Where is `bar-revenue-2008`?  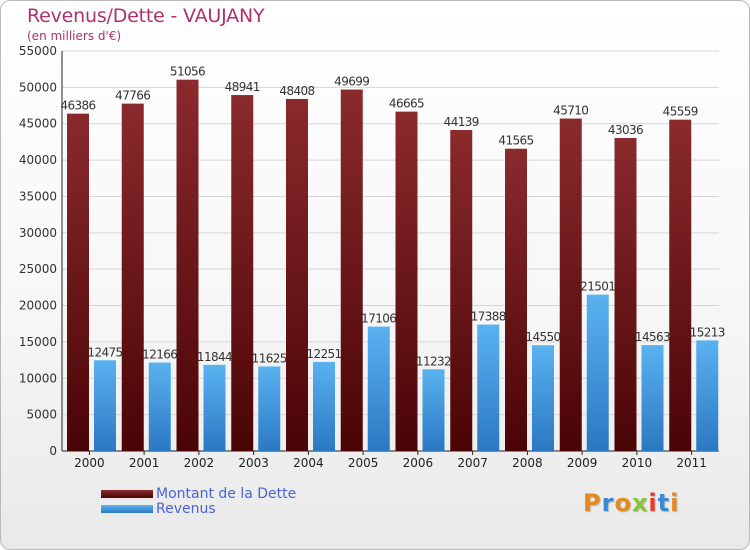 bar-revenue-2008 is located at coordinates (543, 398).